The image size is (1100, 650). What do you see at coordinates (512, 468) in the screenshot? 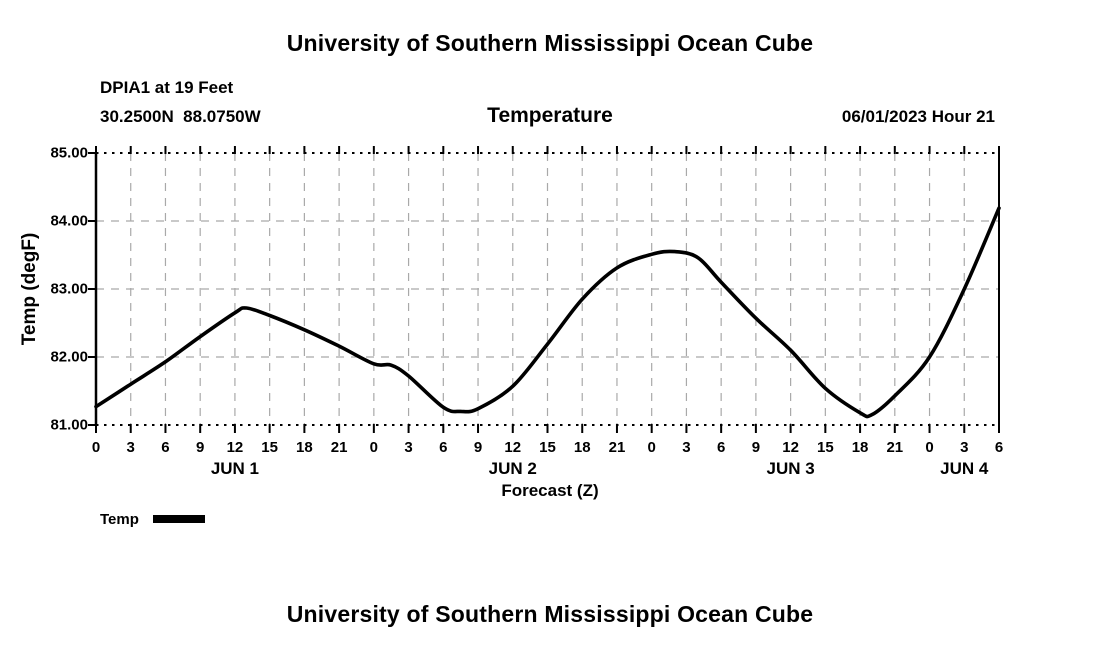
I see `x-day-label: JUN 2` at bounding box center [512, 468].